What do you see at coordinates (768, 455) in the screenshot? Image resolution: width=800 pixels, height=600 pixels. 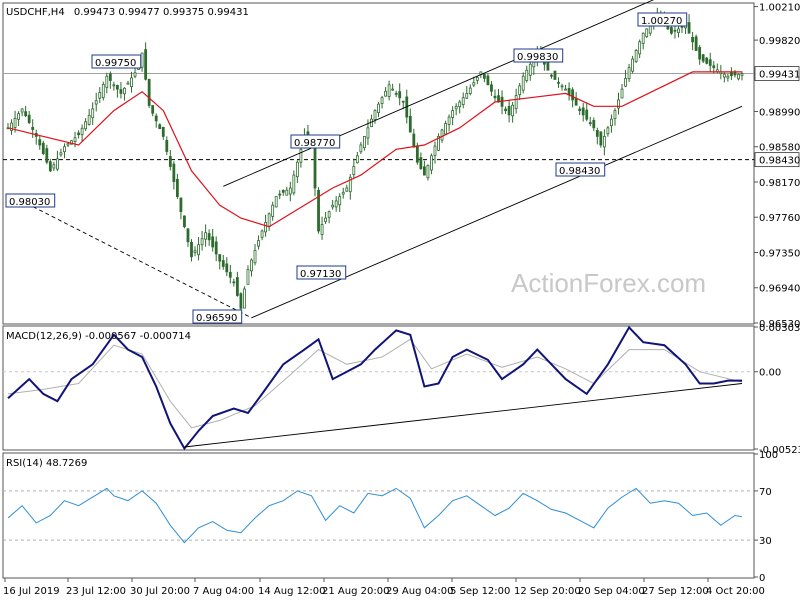 I see `rsi-axis-label: 100` at bounding box center [768, 455].